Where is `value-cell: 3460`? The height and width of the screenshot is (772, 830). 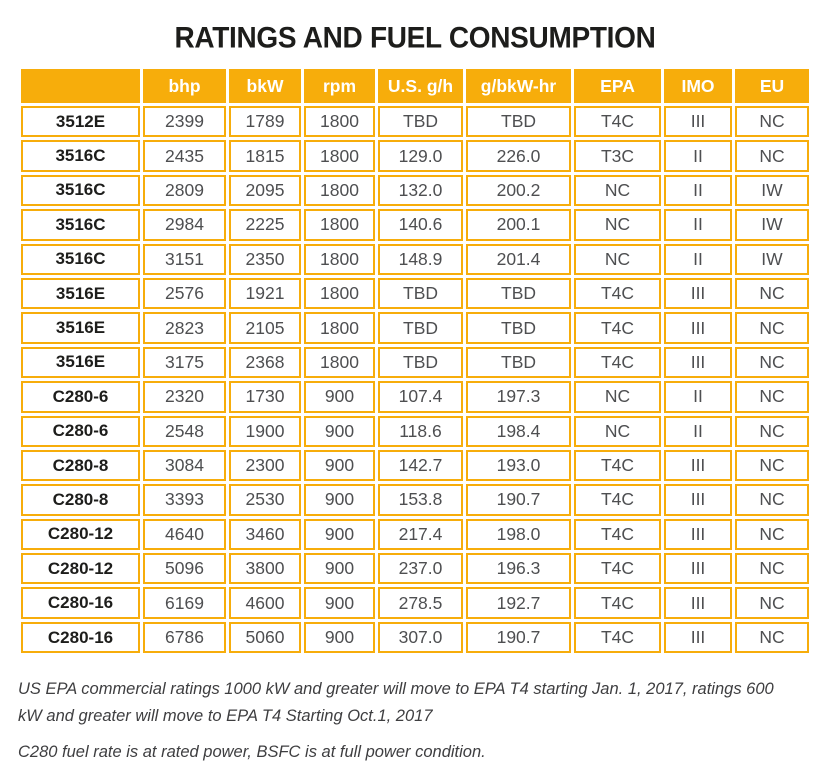
value-cell: 3460 is located at coordinates (265, 534).